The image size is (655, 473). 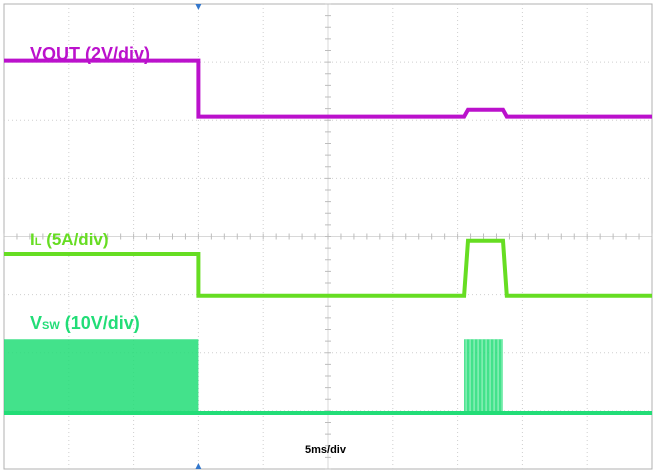 I want to click on trigger-marker-bottom, so click(x=198, y=466).